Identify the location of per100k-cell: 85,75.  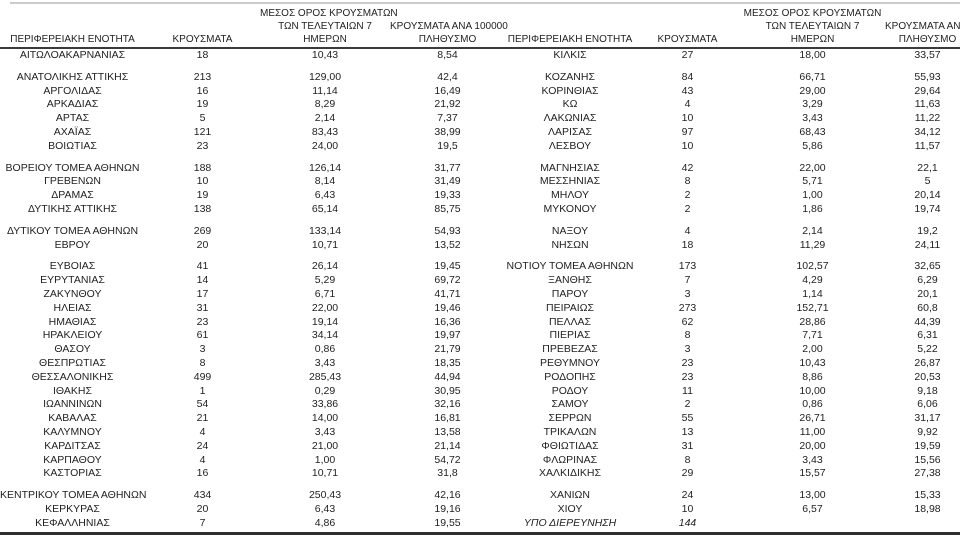
(447, 208).